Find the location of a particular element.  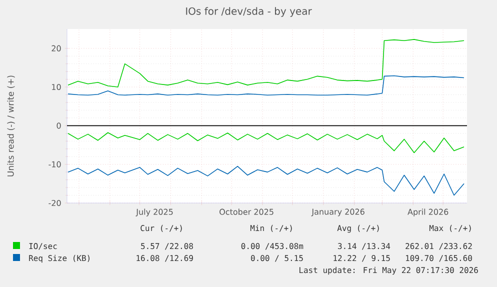

text: 0.00 /453.08m is located at coordinates (272, 246).